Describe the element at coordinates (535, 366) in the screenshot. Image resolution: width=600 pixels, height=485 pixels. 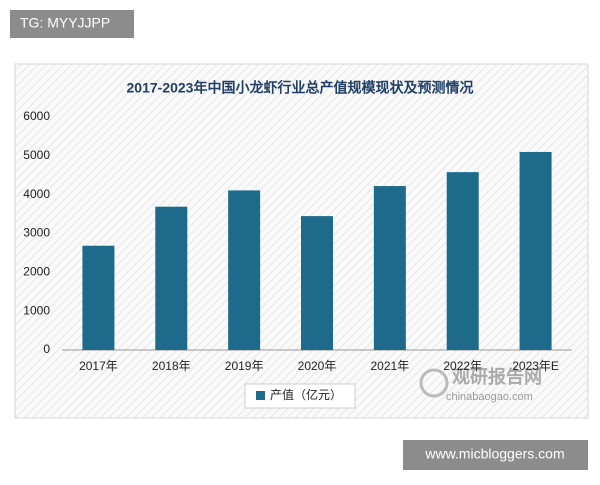
I see `x-tick-label: 2023年E` at that location.